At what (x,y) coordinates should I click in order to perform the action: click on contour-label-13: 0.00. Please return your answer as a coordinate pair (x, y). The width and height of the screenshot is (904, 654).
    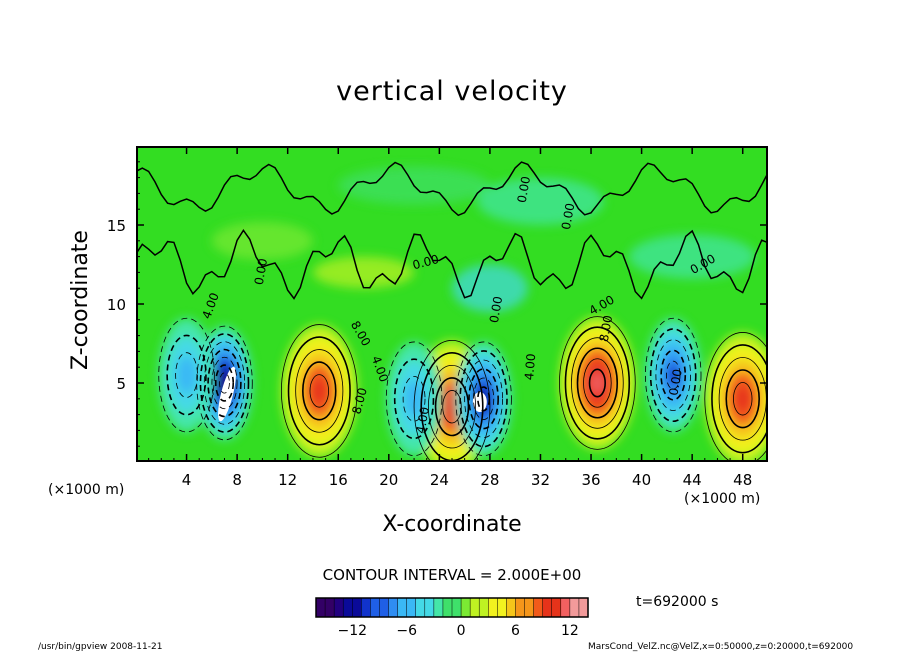
    Looking at the image, I should click on (675, 382).